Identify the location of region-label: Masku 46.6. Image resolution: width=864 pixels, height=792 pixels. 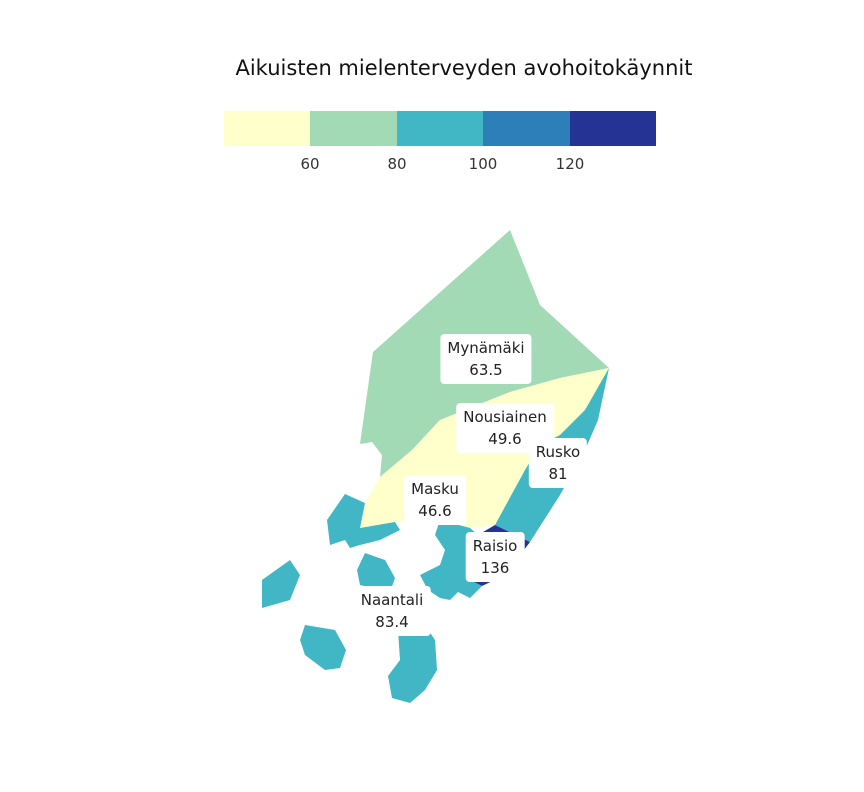
(435, 500).